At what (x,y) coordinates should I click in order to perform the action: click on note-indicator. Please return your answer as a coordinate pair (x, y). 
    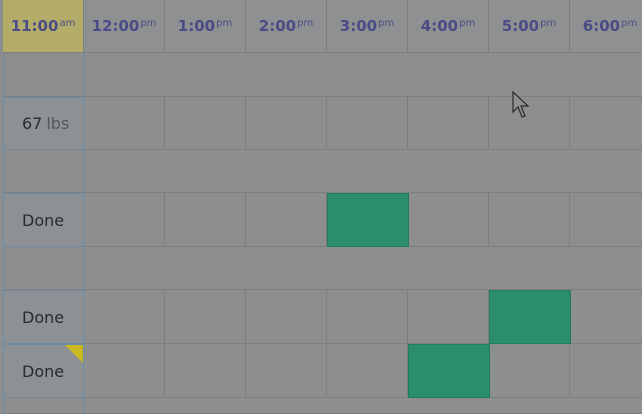
    Looking at the image, I should click on (74, 354).